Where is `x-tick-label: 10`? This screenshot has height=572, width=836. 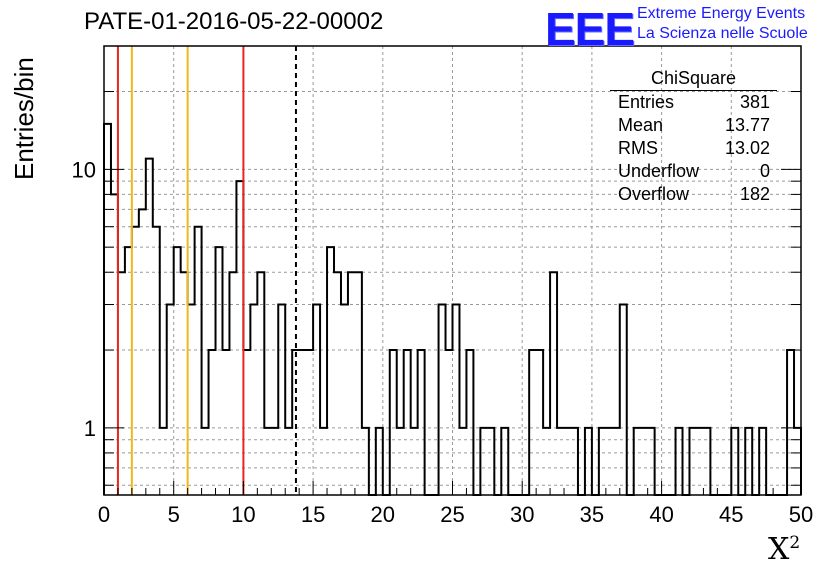
x-tick-label: 10 is located at coordinates (243, 514).